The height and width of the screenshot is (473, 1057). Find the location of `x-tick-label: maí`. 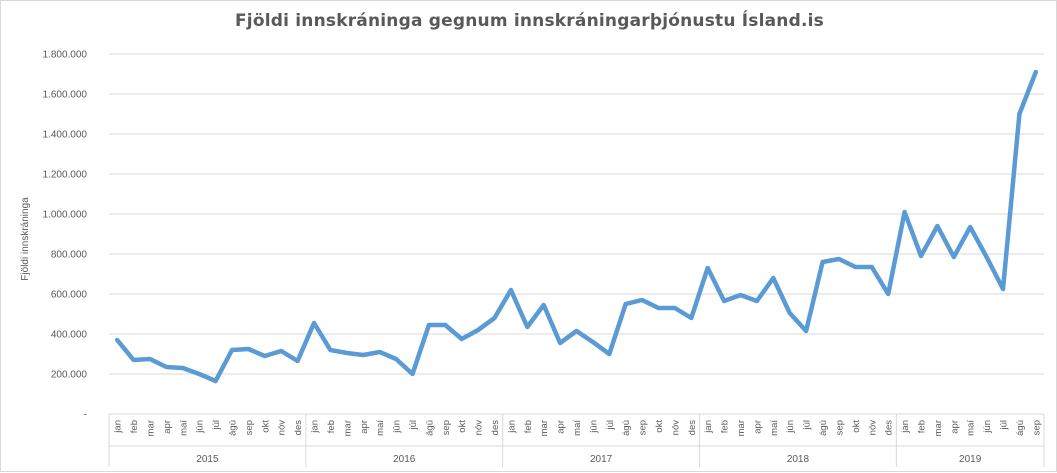

x-tick-label: maí is located at coordinates (774, 428).